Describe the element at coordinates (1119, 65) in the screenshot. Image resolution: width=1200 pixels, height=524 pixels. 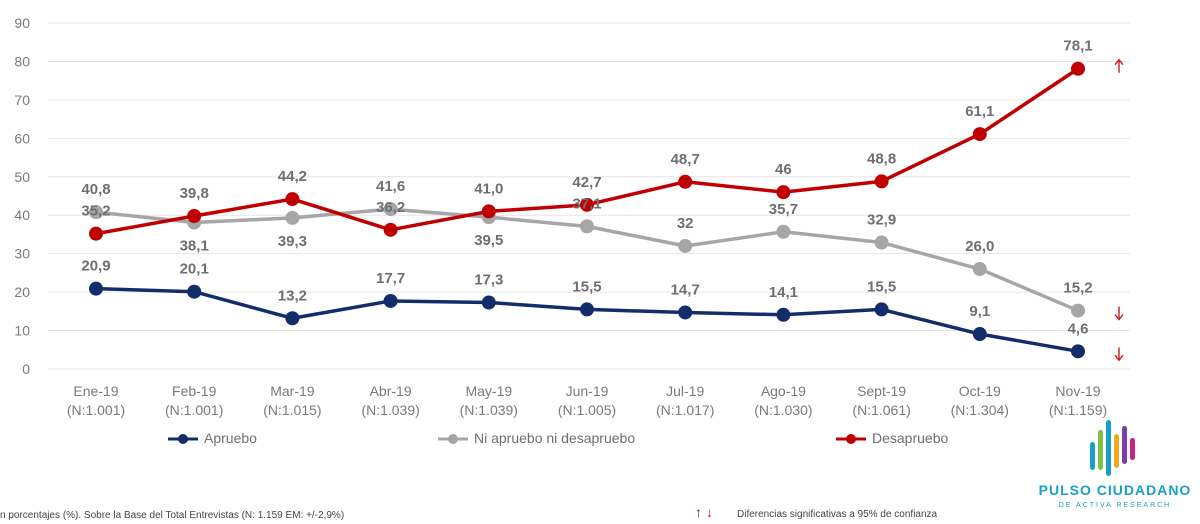
I see `arrow-up-icon` at that location.